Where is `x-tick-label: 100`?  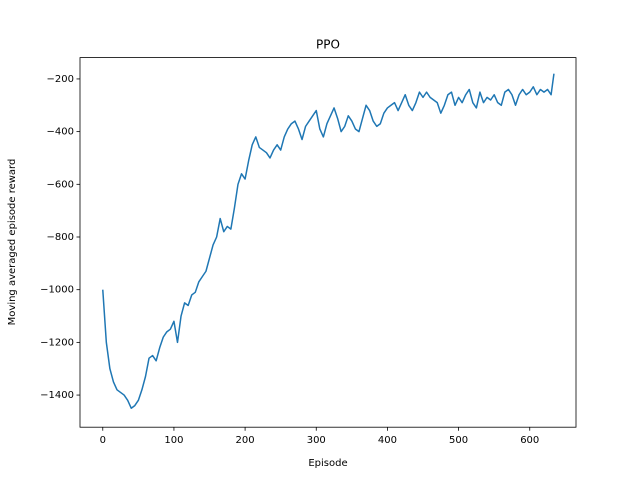 x-tick-label: 100 is located at coordinates (173, 440).